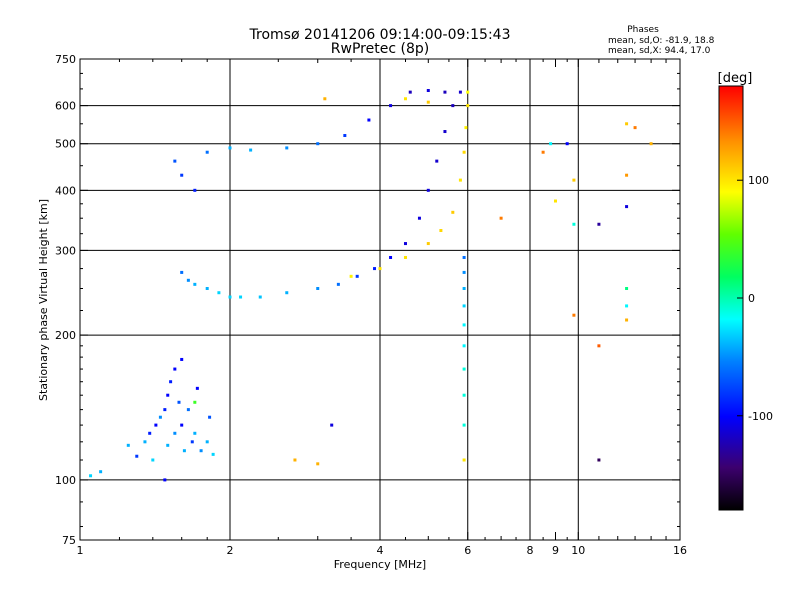 The height and width of the screenshot is (600, 800). What do you see at coordinates (760, 416) in the screenshot?
I see `colorbar-tick-label: -100` at bounding box center [760, 416].